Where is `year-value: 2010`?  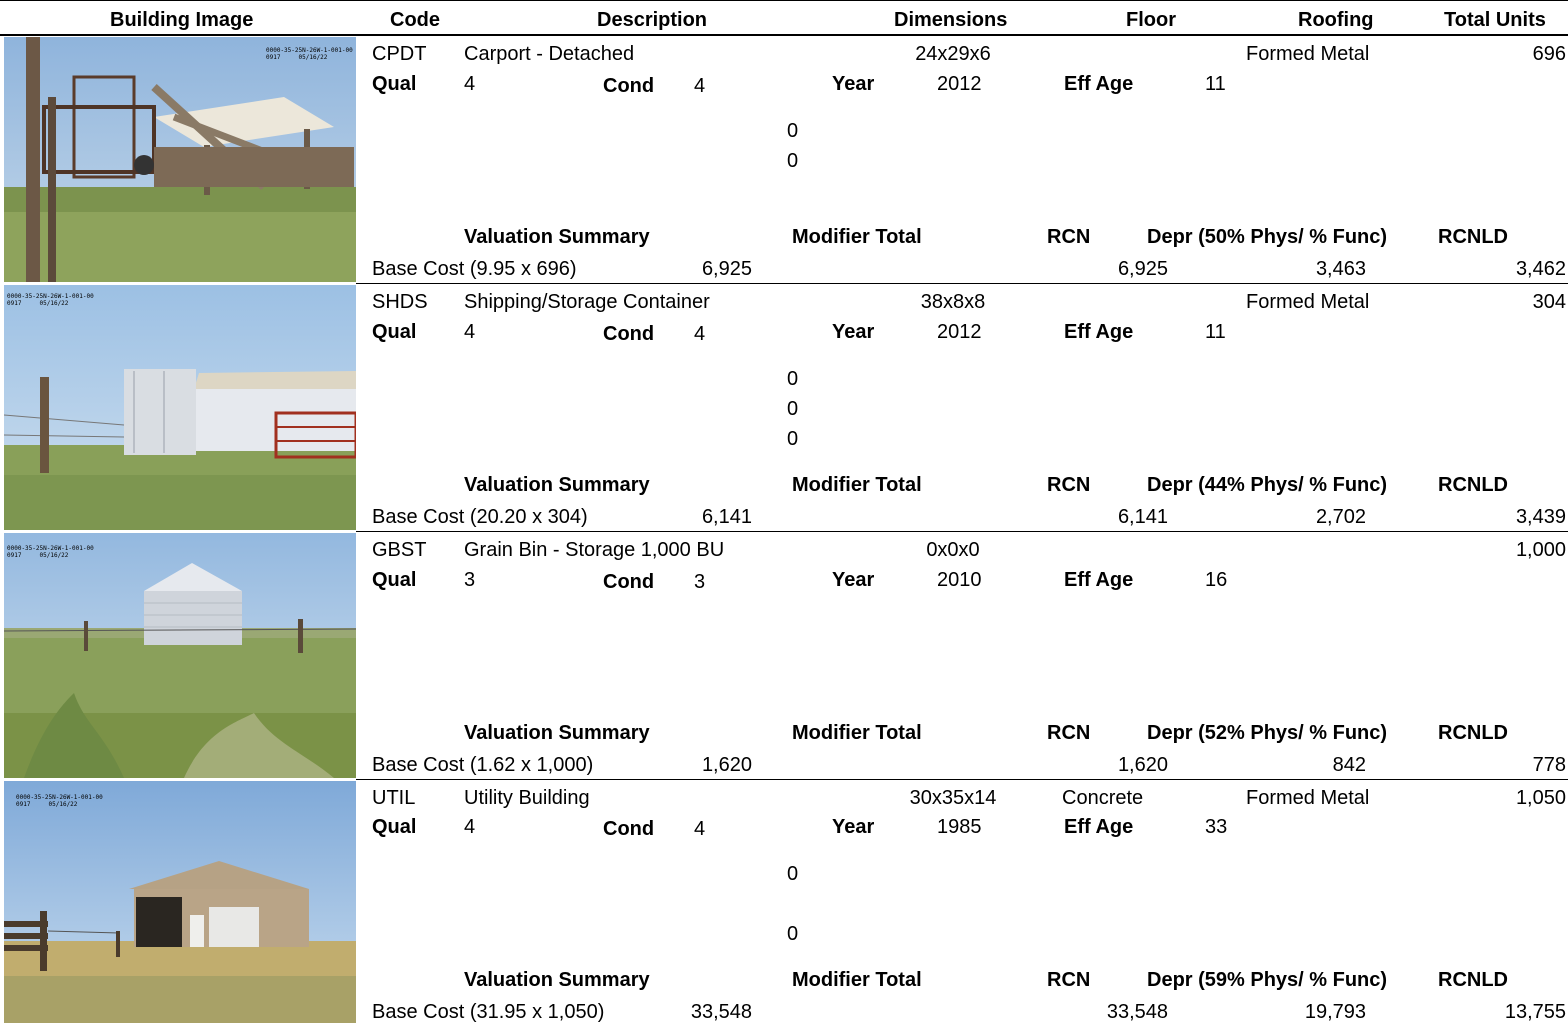 year-value: 2010 is located at coordinates (959, 580).